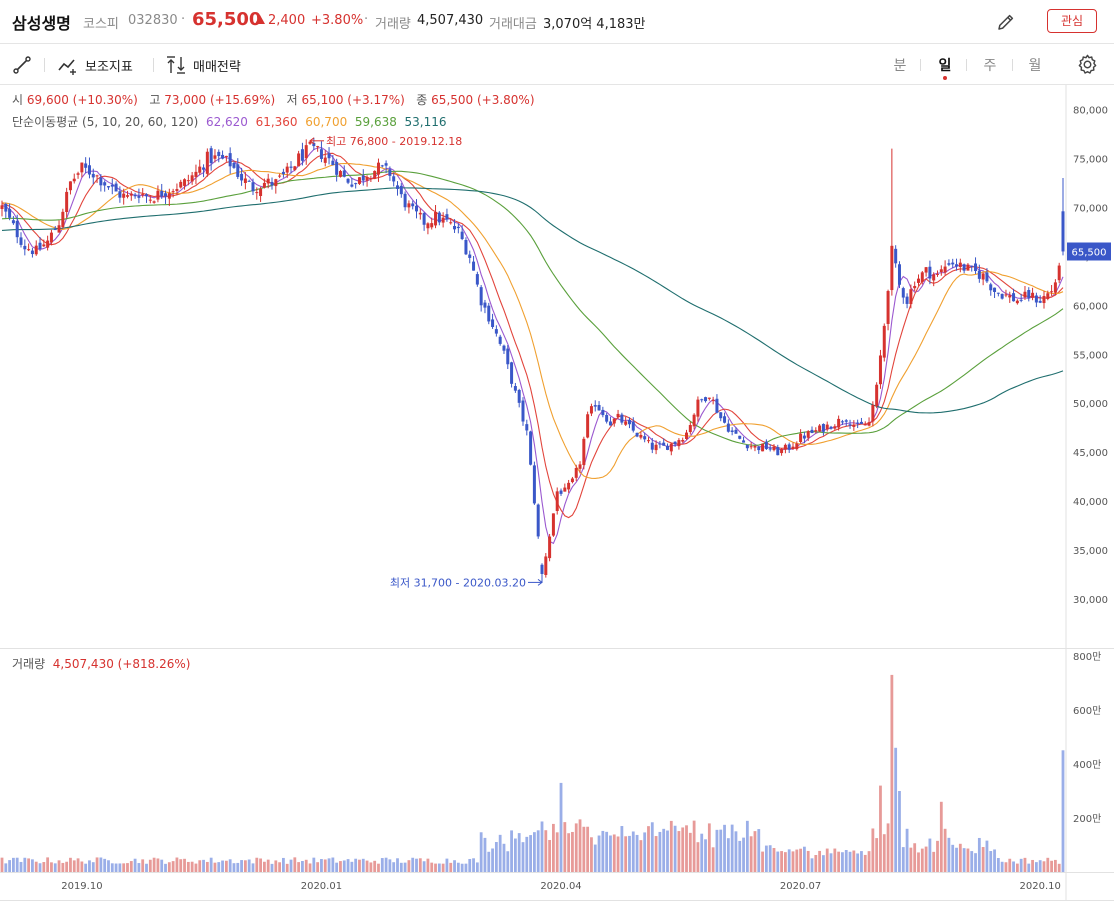 The image size is (1114, 903). What do you see at coordinates (1090, 306) in the screenshot?
I see `price-tick-label: 60,000` at bounding box center [1090, 306].